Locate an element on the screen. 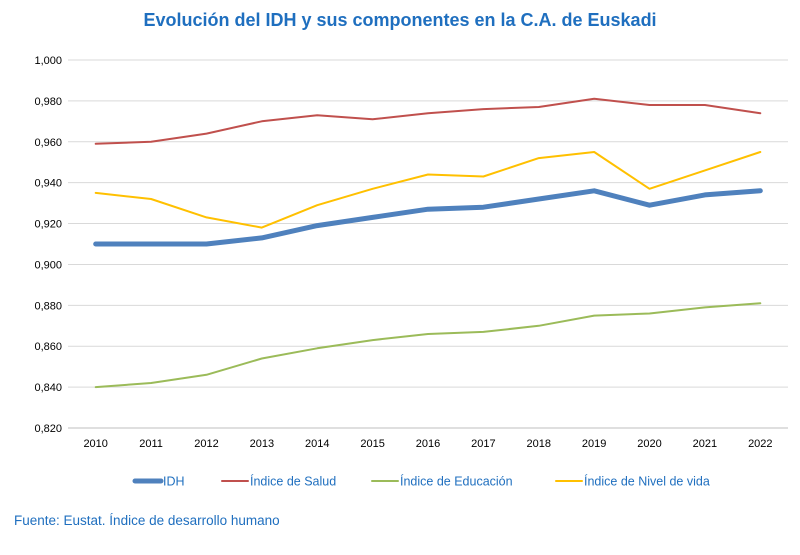  x-tick-label: 2018 is located at coordinates (539, 444).